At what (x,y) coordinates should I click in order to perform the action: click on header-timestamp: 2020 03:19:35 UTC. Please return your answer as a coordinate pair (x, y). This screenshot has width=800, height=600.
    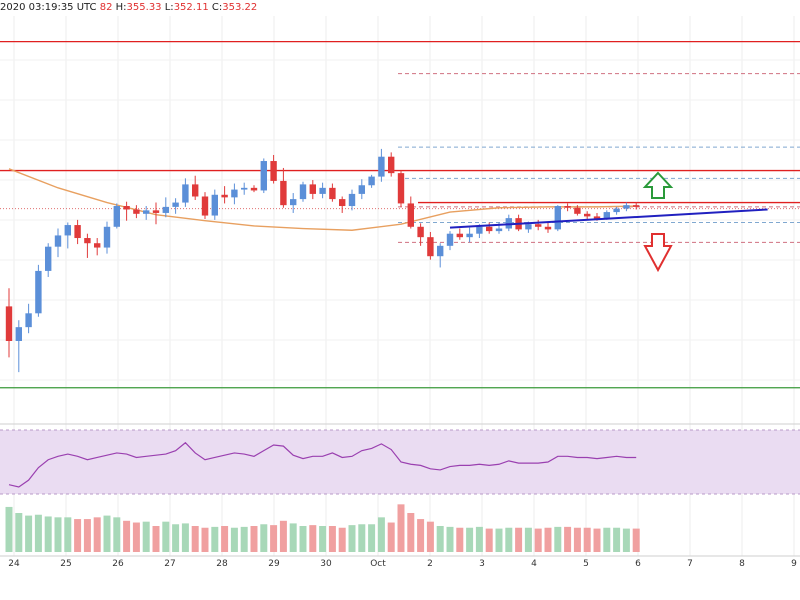
    Looking at the image, I should click on (48, 7).